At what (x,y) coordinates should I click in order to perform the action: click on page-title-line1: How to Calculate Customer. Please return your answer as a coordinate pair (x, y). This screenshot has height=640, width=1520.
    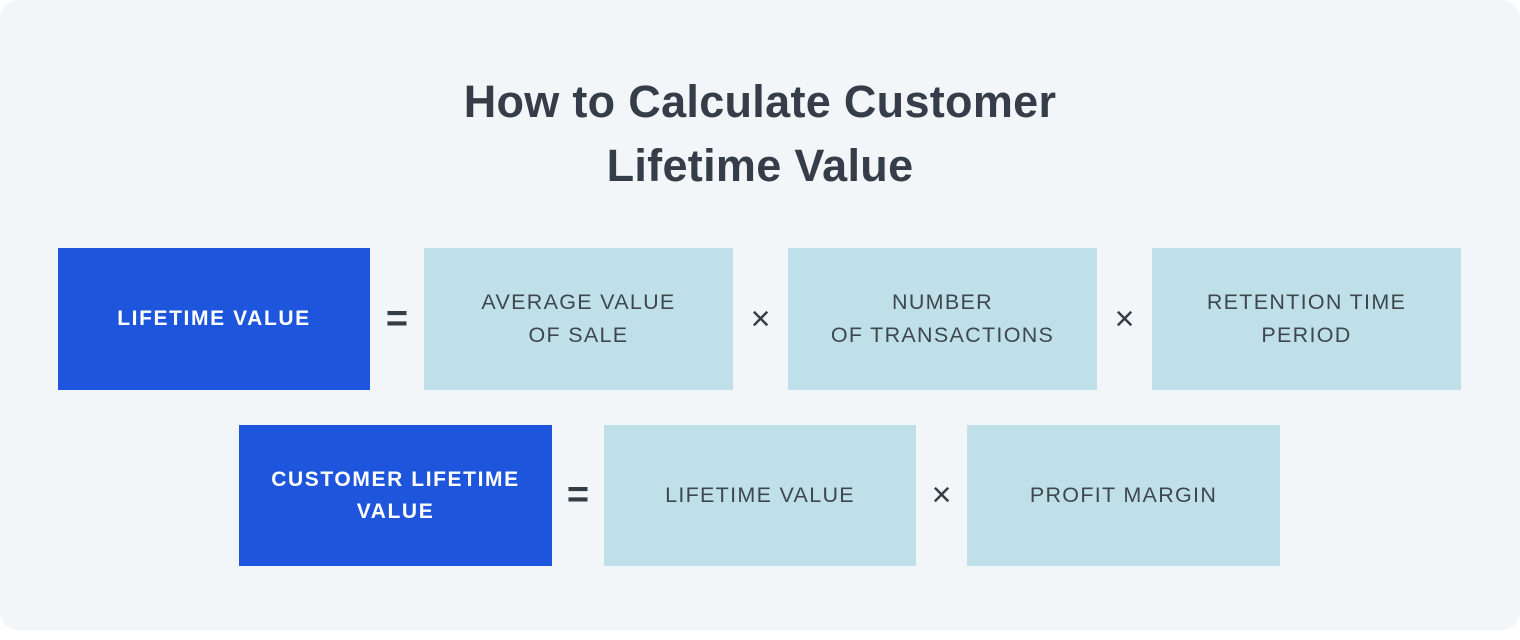
    Looking at the image, I should click on (760, 101).